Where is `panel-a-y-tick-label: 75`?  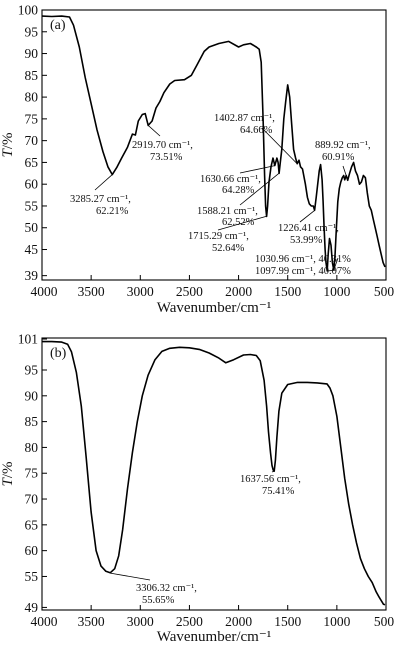 panel-a-y-tick-label: 75 is located at coordinates (32, 118).